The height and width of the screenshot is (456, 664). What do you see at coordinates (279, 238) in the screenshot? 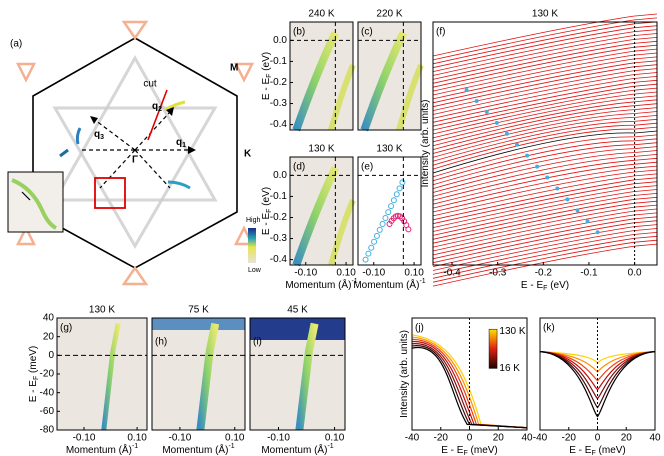
I see `y-tick-label: -0.3` at bounding box center [279, 238].